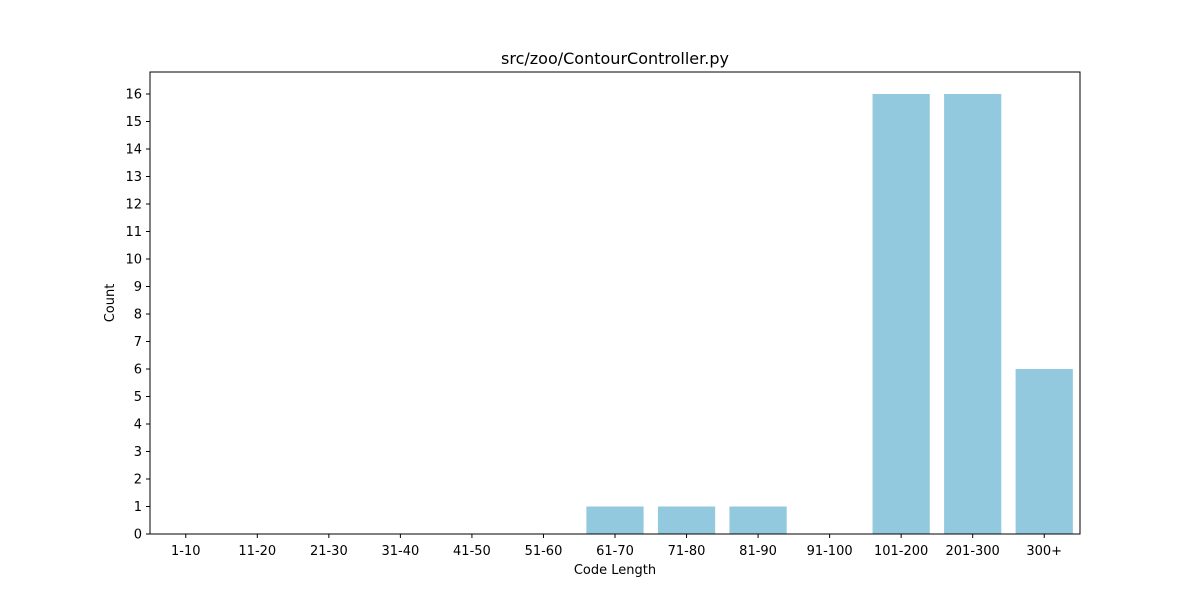 The width and height of the screenshot is (1200, 600). Describe the element at coordinates (472, 551) in the screenshot. I see `x-tick-label: 41-50` at that location.